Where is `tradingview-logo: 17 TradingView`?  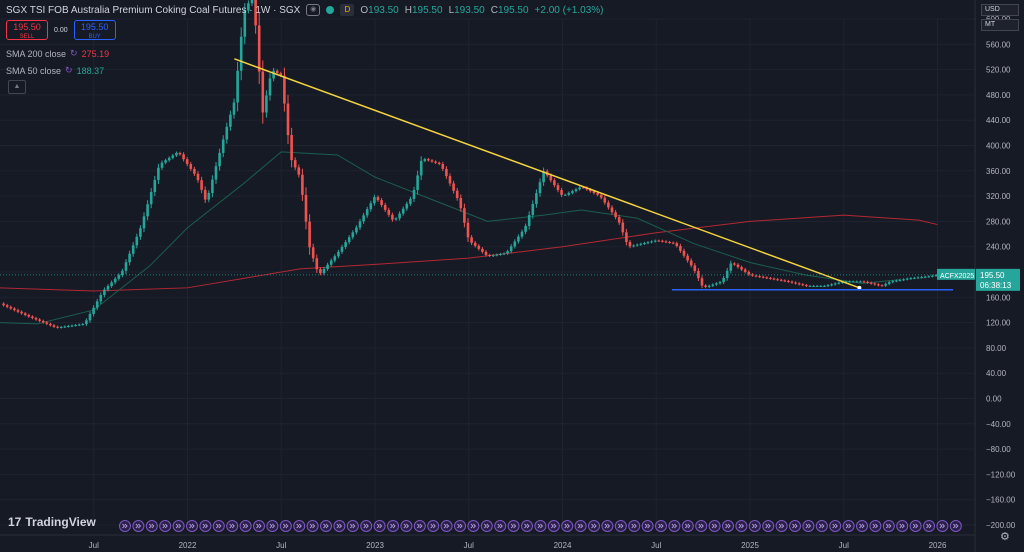 tradingview-logo: 17 TradingView is located at coordinates (52, 522).